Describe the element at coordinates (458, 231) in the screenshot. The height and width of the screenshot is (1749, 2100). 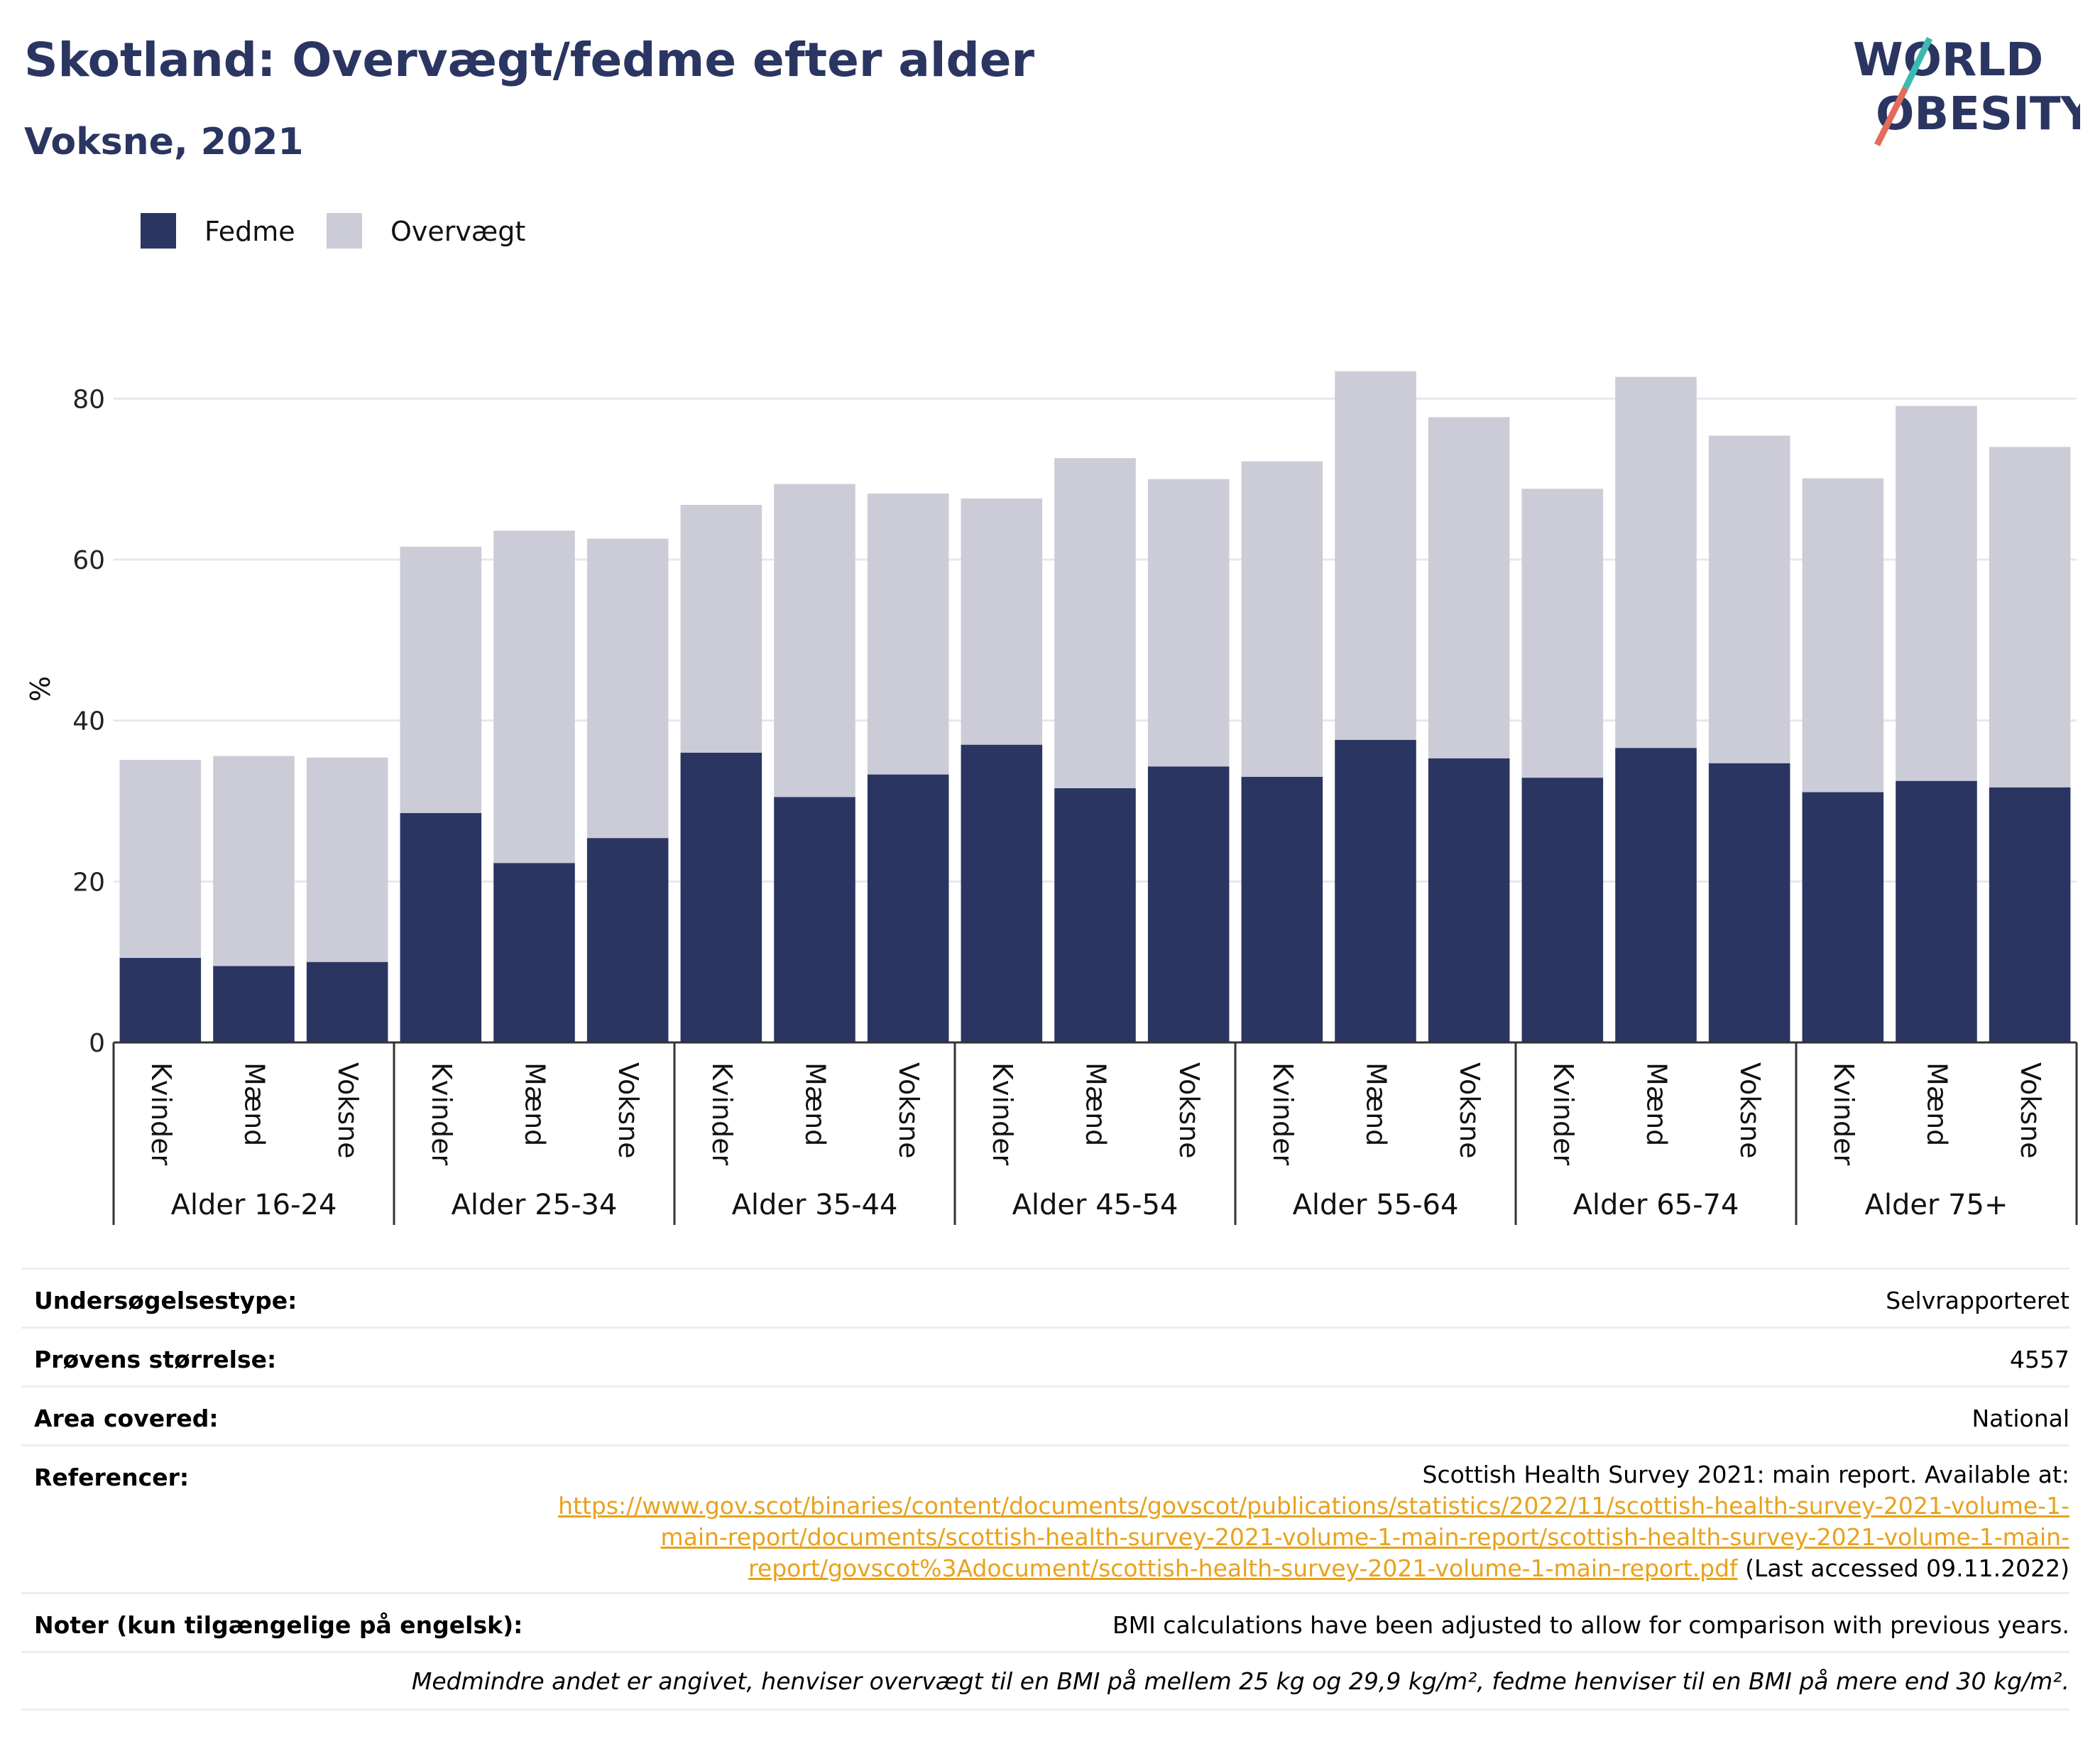
I see `legend-label-overvaegt: Overvægt` at that location.